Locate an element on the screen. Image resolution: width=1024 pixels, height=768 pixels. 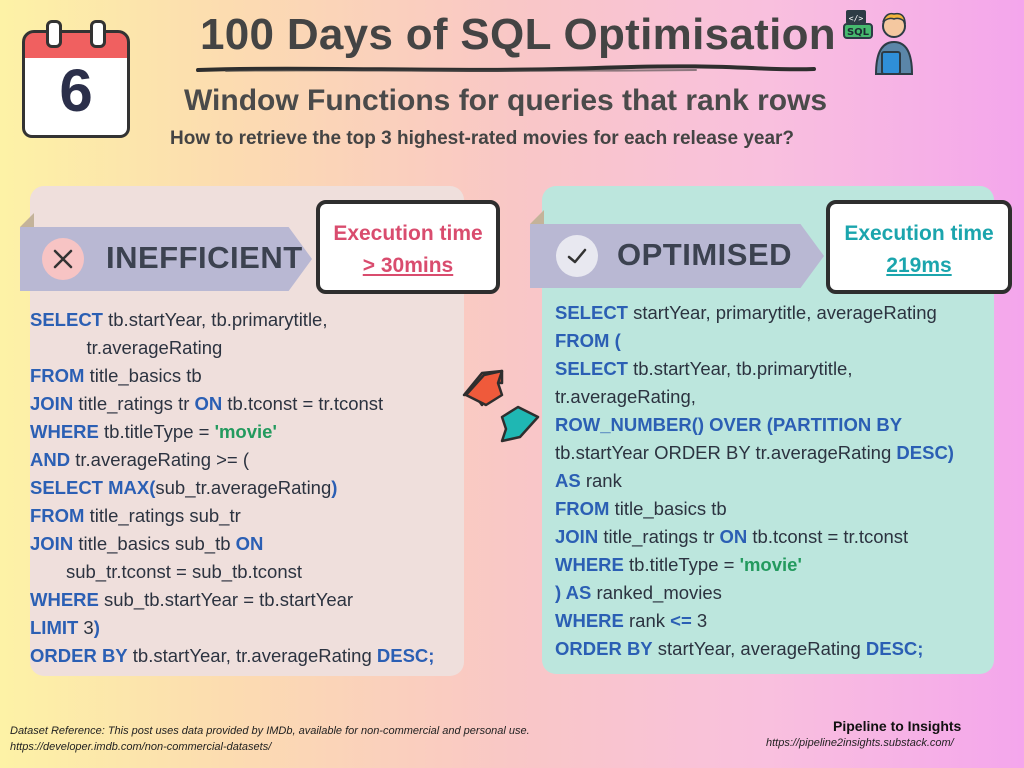
code-line: sub_tr.tconst = sub_tb.tconst is located at coordinates (232, 572).